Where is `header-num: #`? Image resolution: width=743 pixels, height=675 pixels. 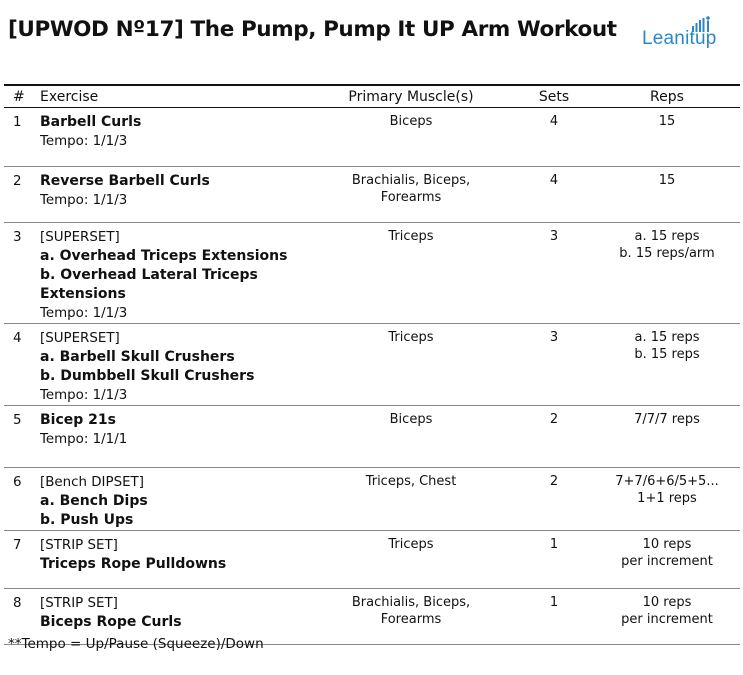 header-num: # is located at coordinates (22, 96).